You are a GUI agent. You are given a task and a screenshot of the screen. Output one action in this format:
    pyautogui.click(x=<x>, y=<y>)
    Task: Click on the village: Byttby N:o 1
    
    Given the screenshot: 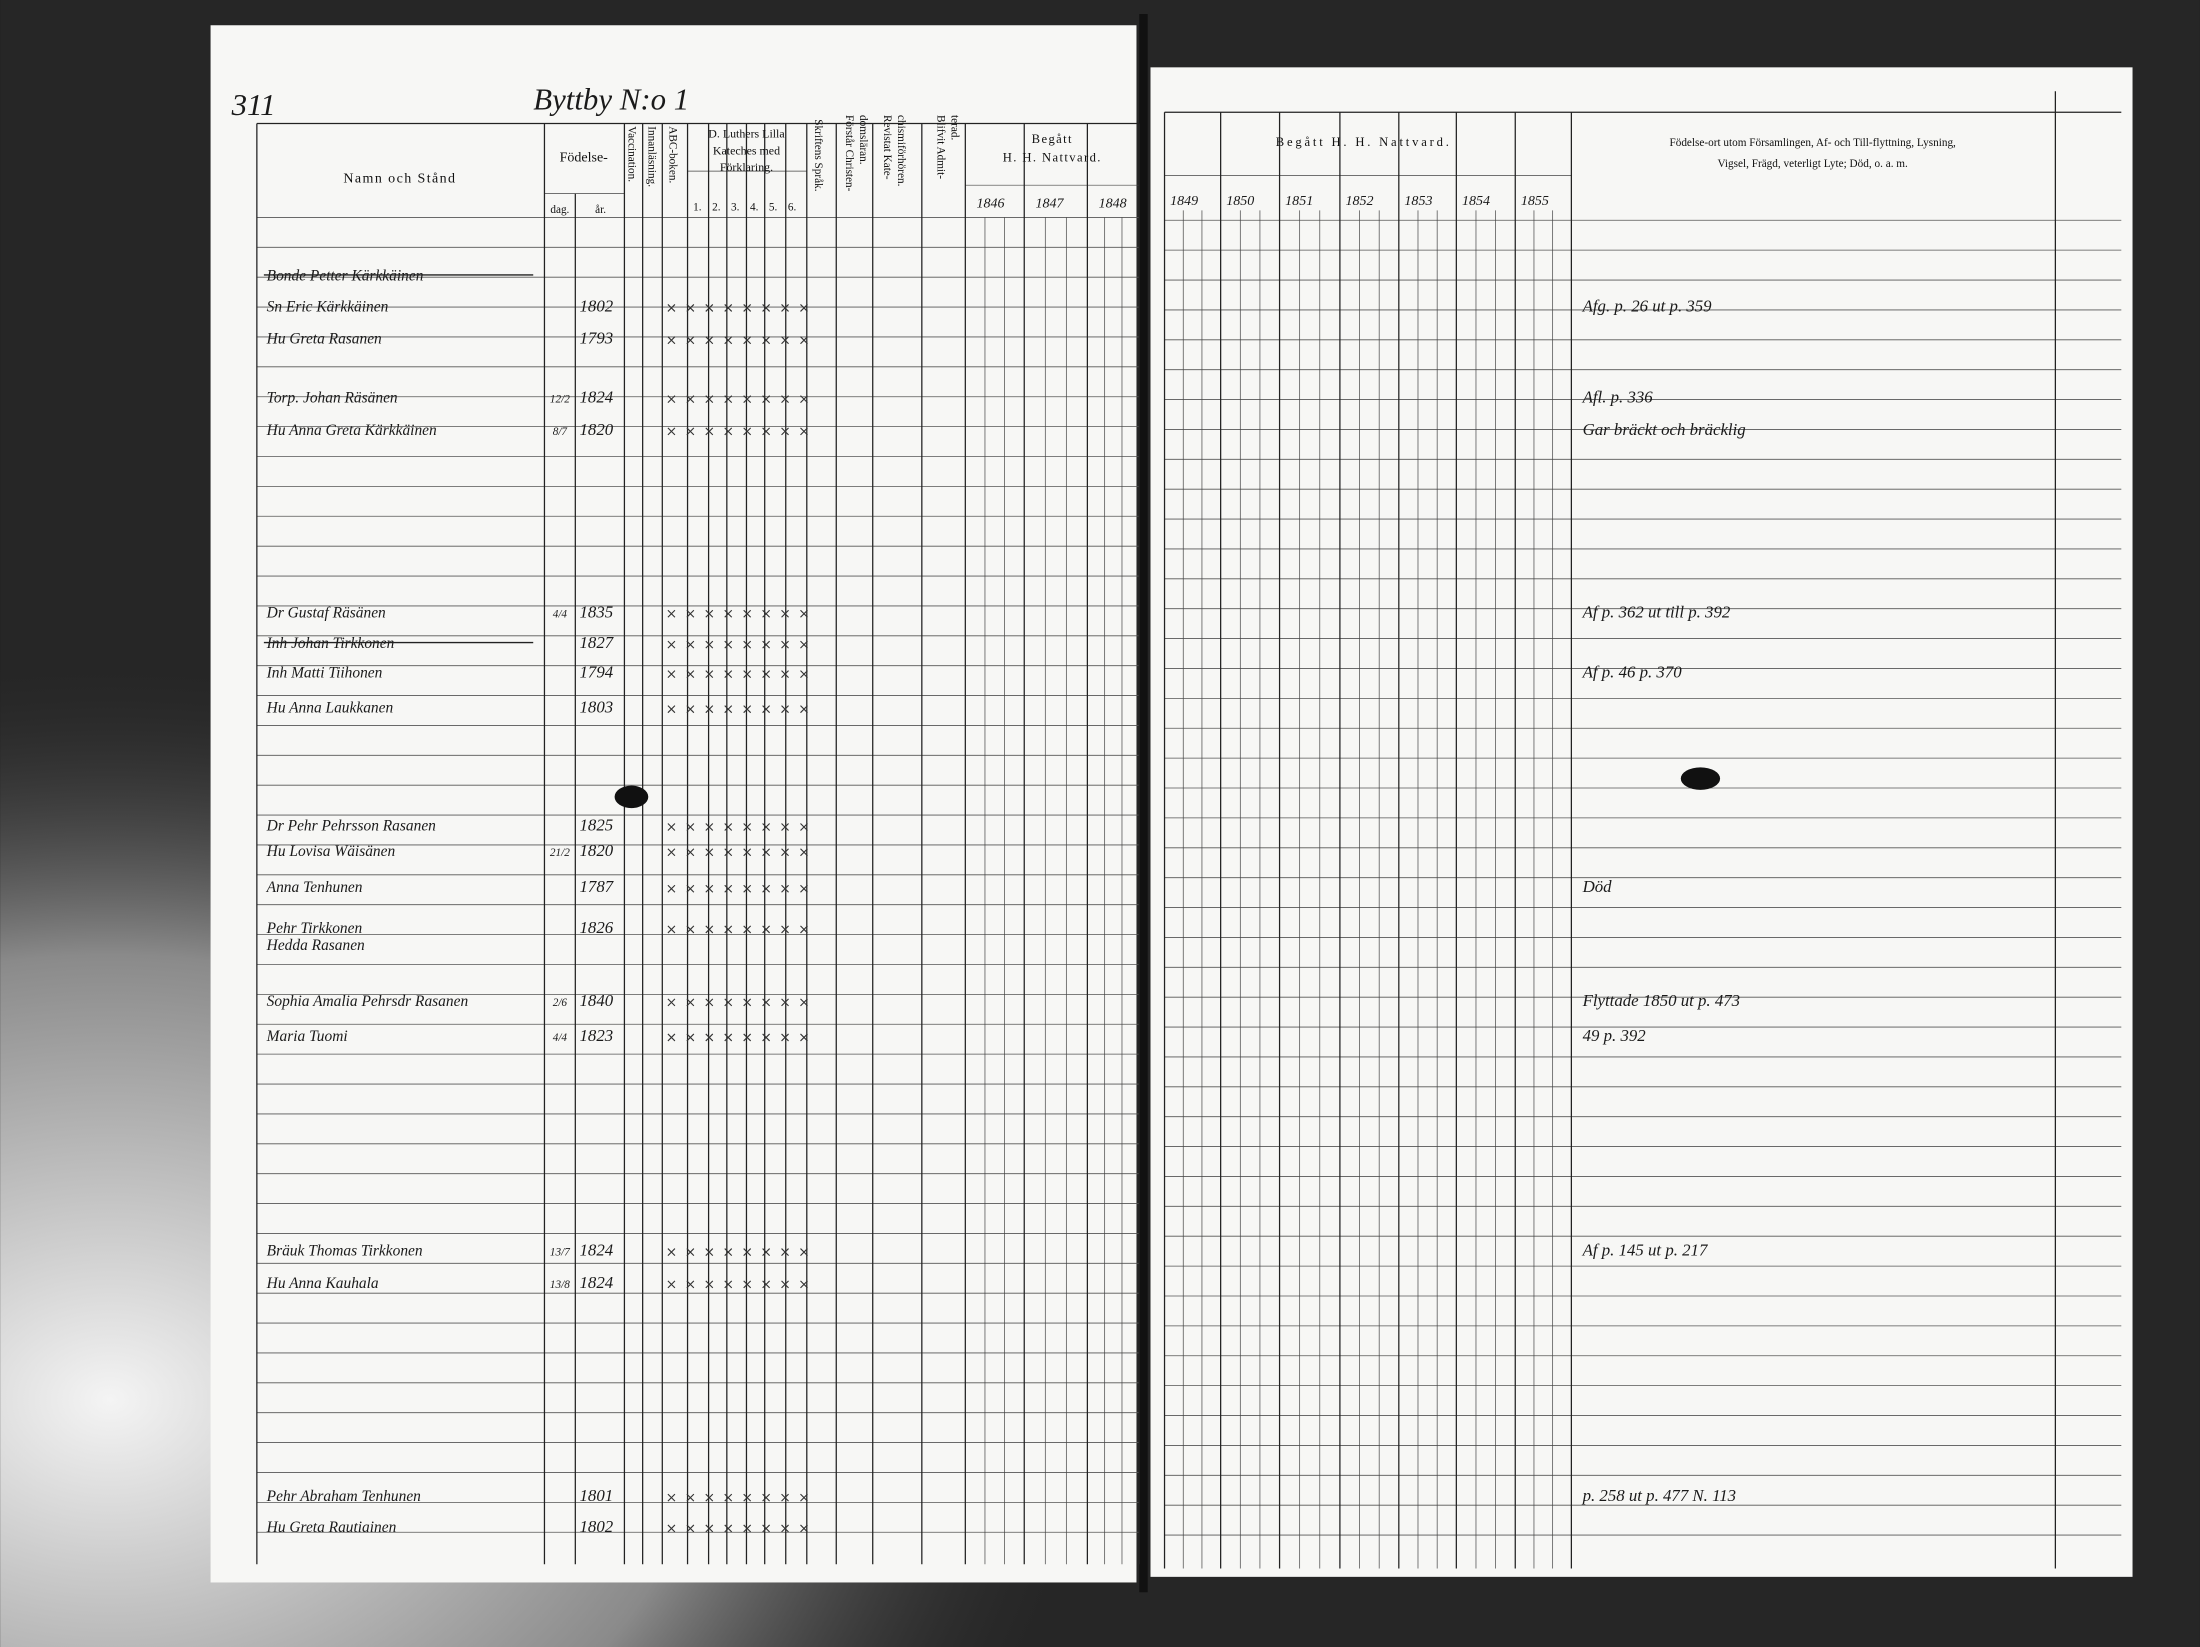 What is the action you would take?
    pyautogui.click(x=611, y=99)
    